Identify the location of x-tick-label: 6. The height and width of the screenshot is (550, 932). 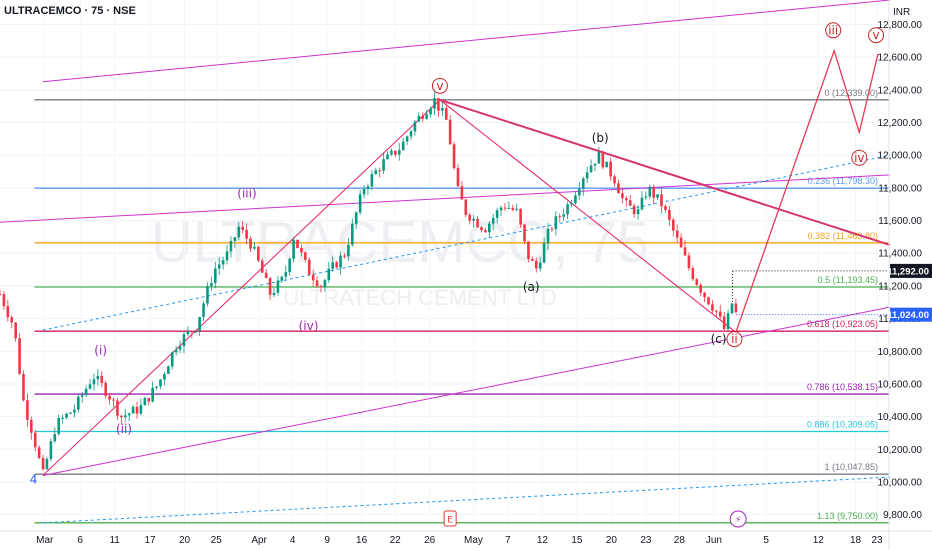
(80, 540).